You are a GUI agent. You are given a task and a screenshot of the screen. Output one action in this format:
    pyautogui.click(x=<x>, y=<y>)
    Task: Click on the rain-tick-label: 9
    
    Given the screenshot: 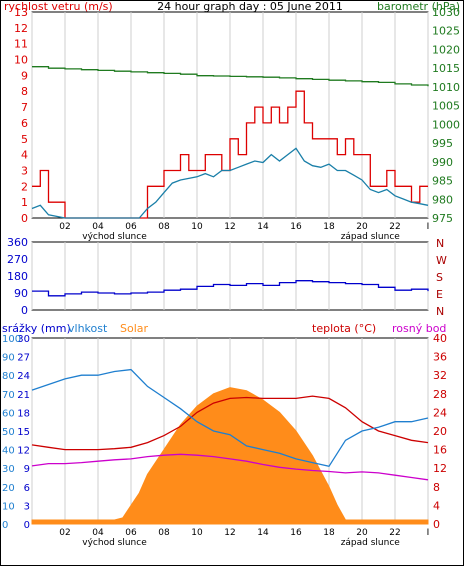 What is the action you would take?
    pyautogui.click(x=27, y=469)
    